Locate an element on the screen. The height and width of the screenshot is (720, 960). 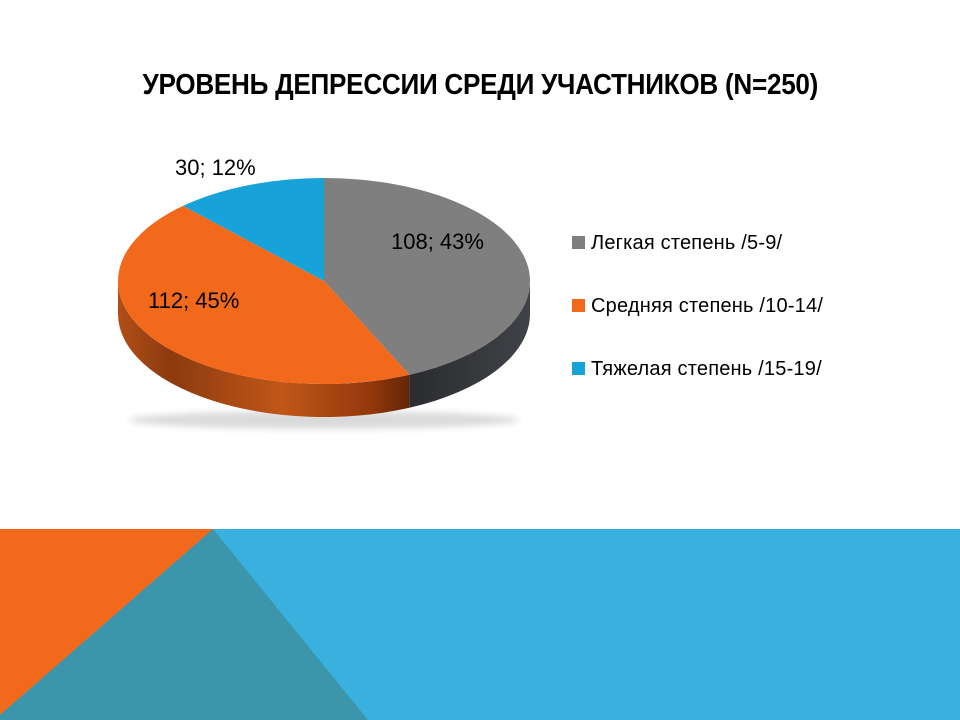
pie-data-label-1: 112; 45% is located at coordinates (193, 300).